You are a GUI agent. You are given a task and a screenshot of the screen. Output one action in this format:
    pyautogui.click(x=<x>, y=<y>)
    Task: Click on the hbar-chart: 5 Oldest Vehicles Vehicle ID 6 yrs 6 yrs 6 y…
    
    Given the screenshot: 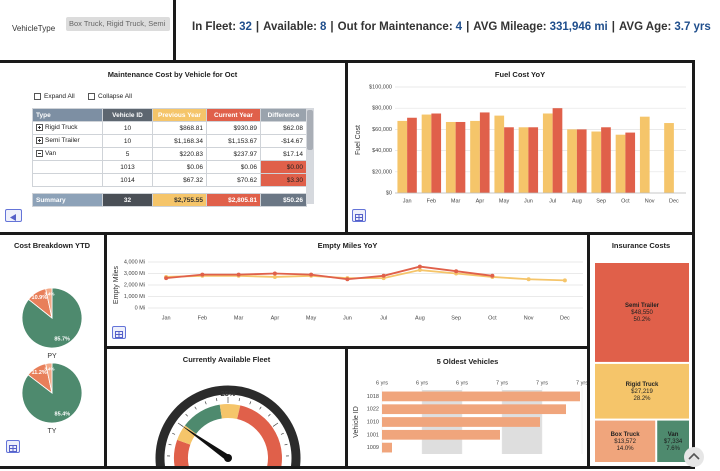 What is the action you would take?
    pyautogui.click(x=470, y=405)
    